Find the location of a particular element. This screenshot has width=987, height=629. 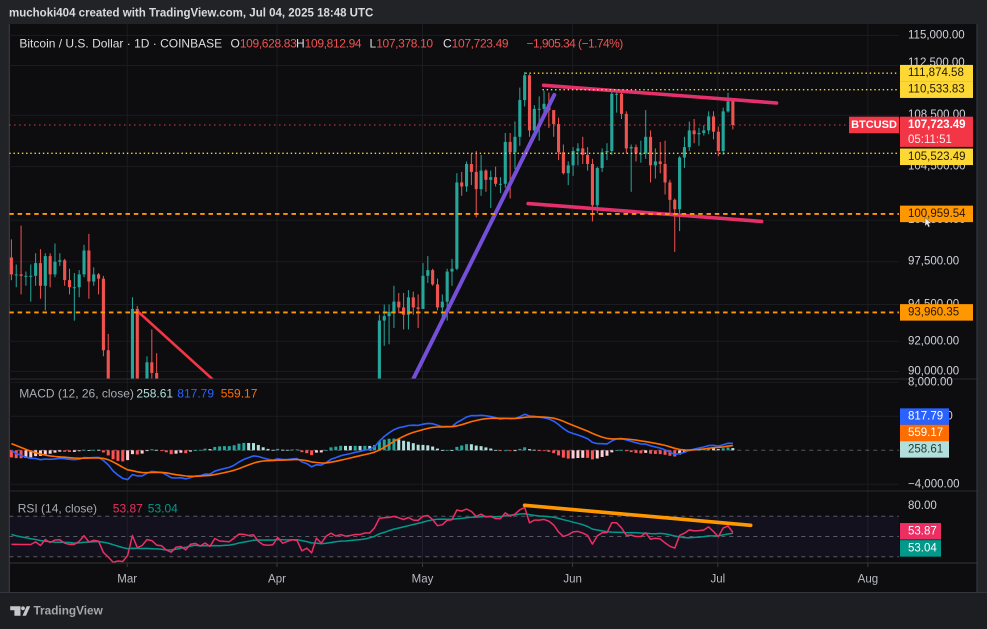

svg-text: C107,723.49 is located at coordinates (476, 44).